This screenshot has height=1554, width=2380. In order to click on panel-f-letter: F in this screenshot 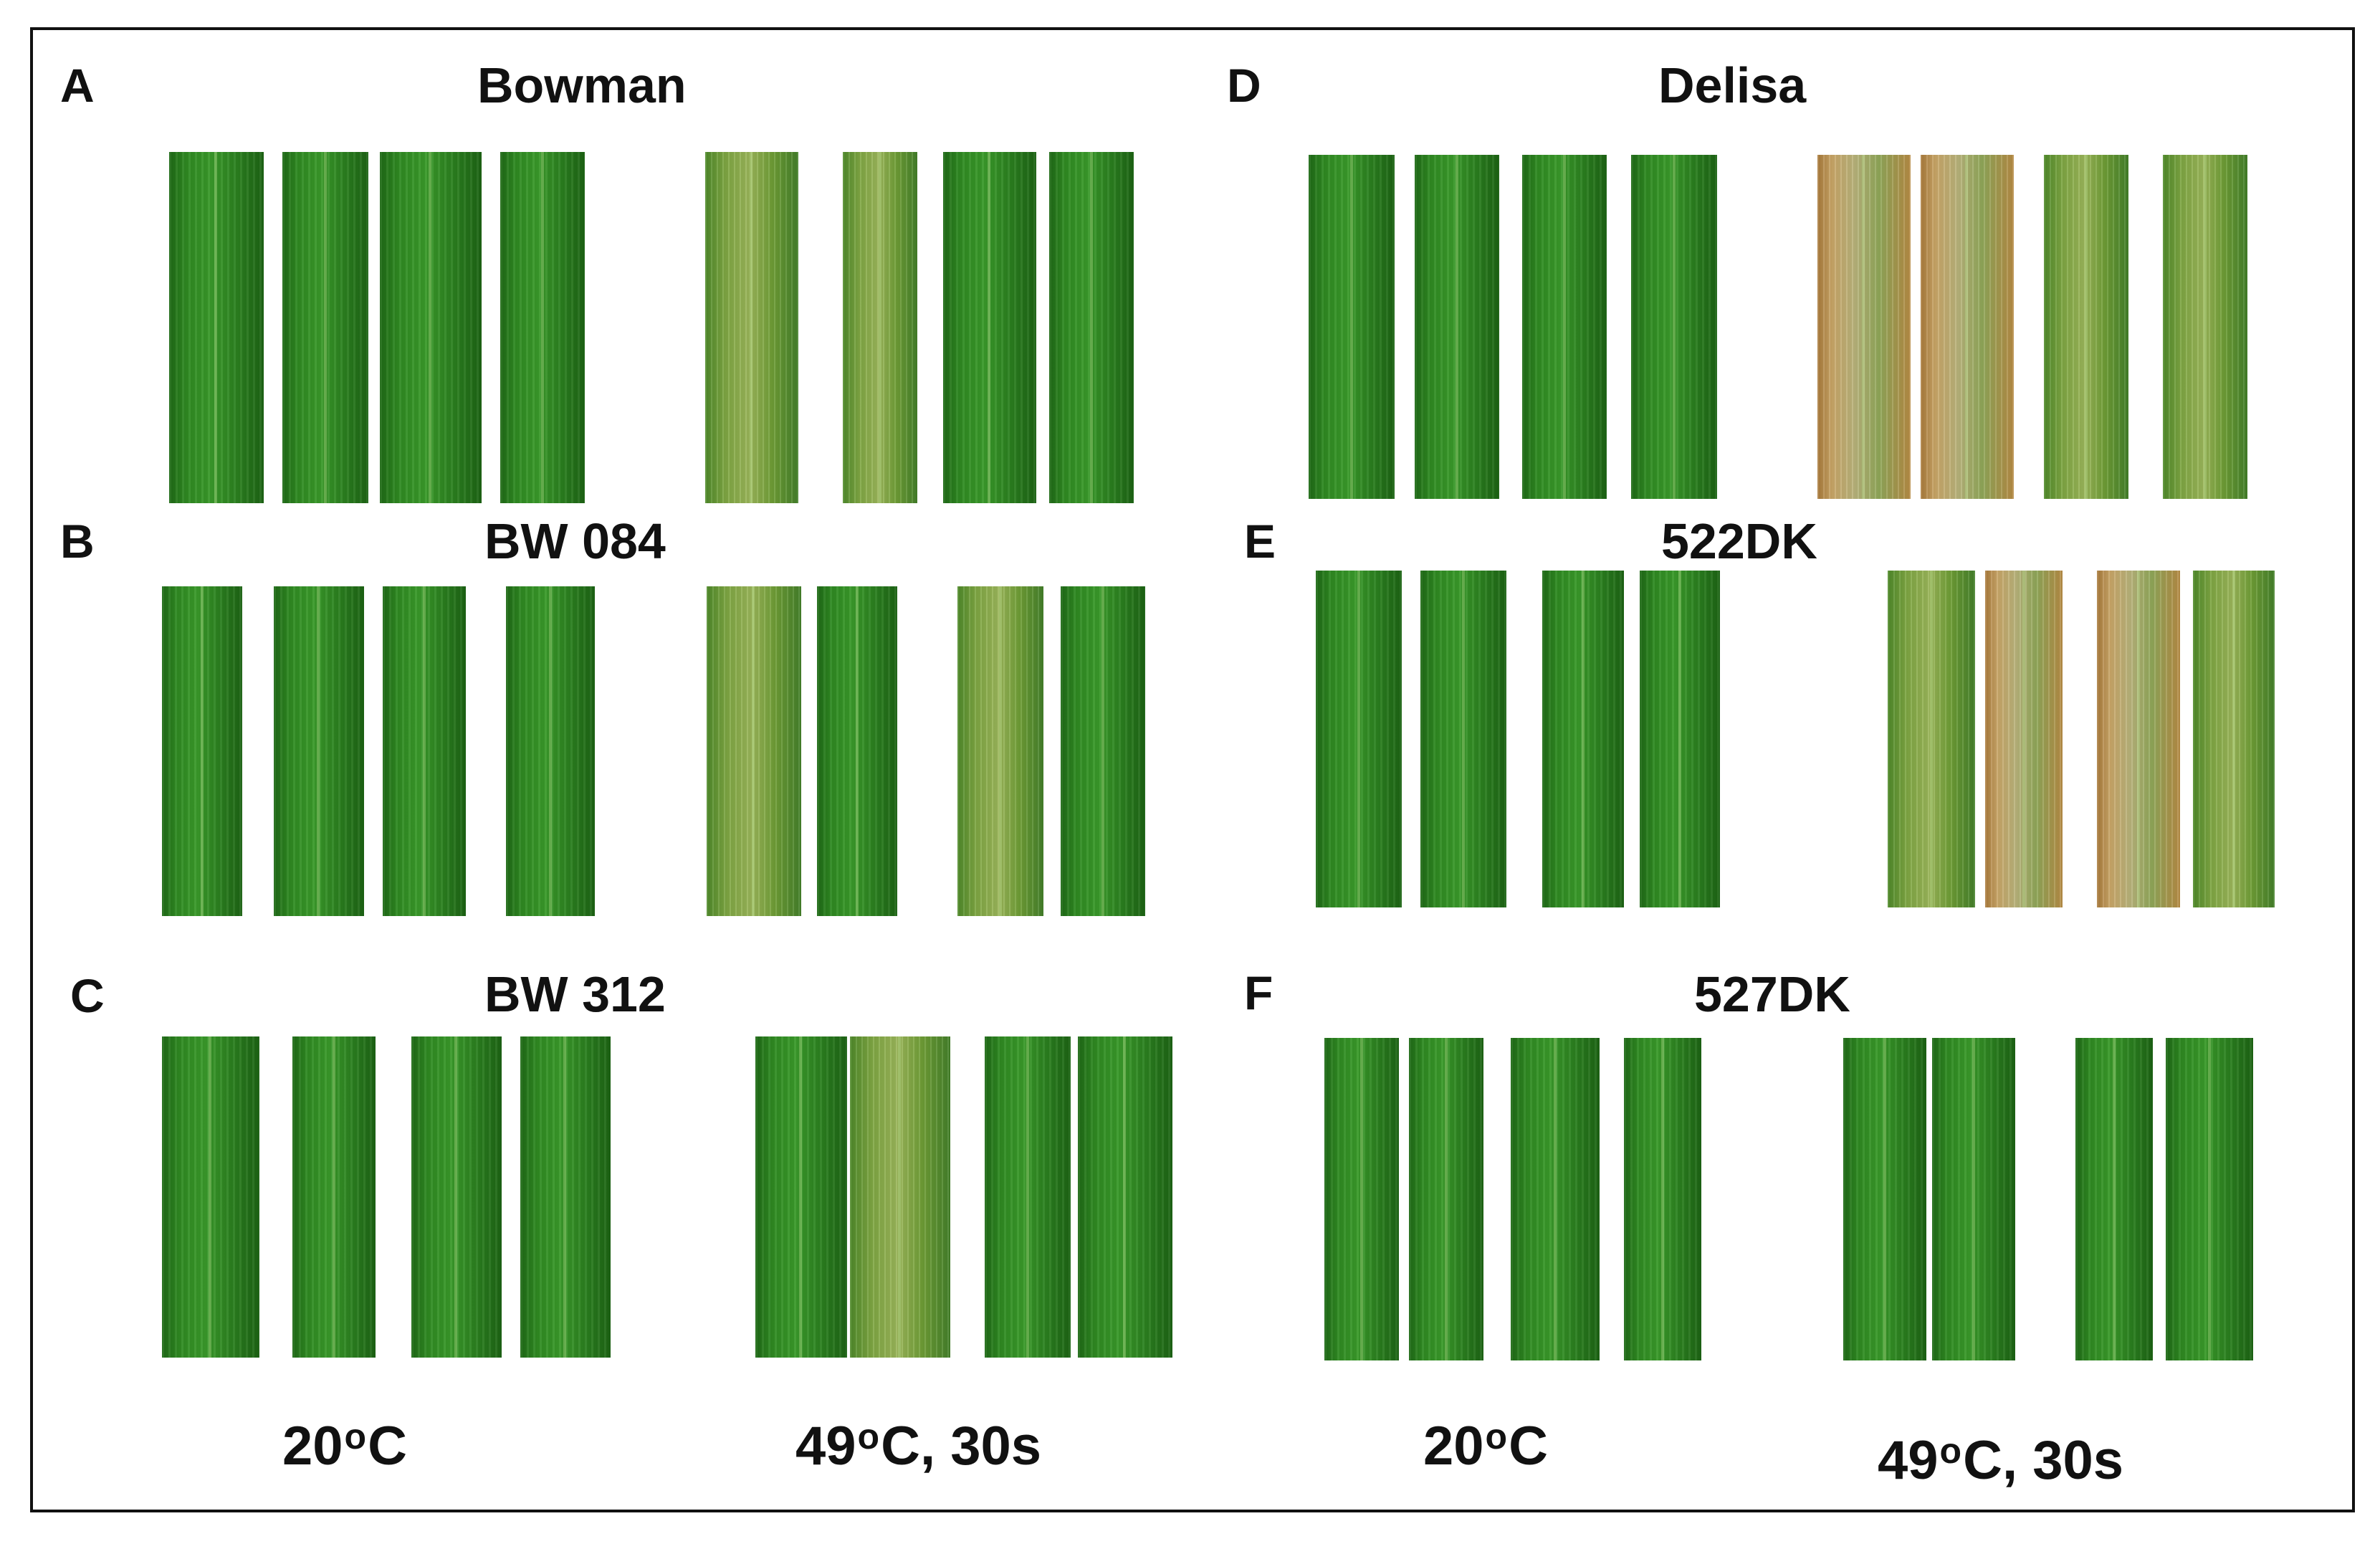, I will do `click(1258, 992)`.